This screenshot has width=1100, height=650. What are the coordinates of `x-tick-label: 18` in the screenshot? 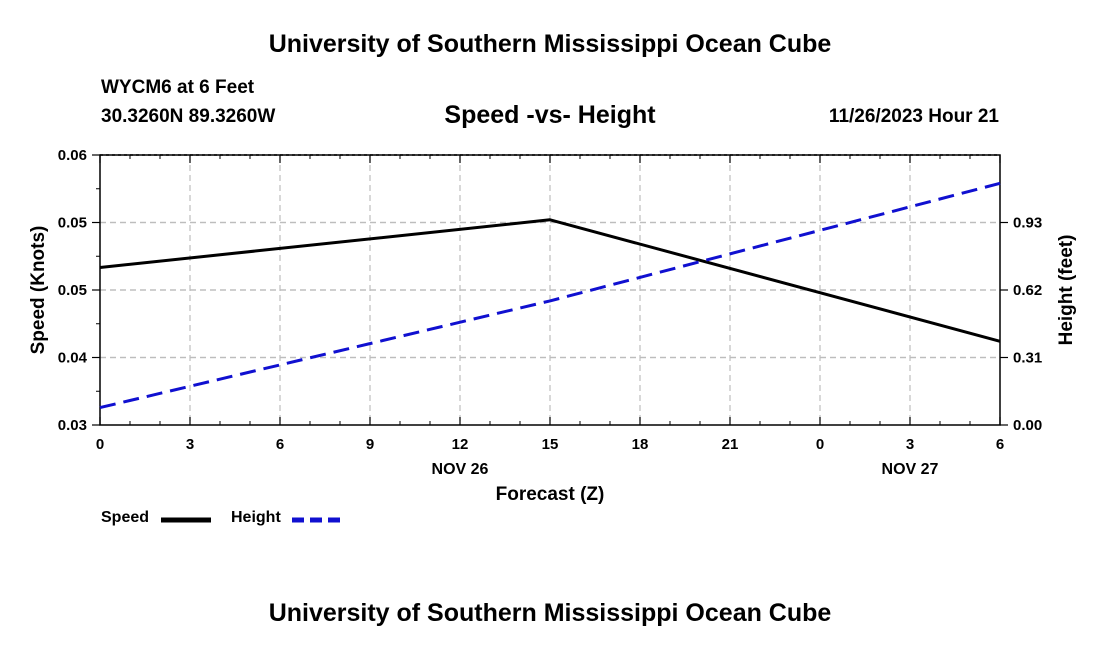 It's located at (640, 444).